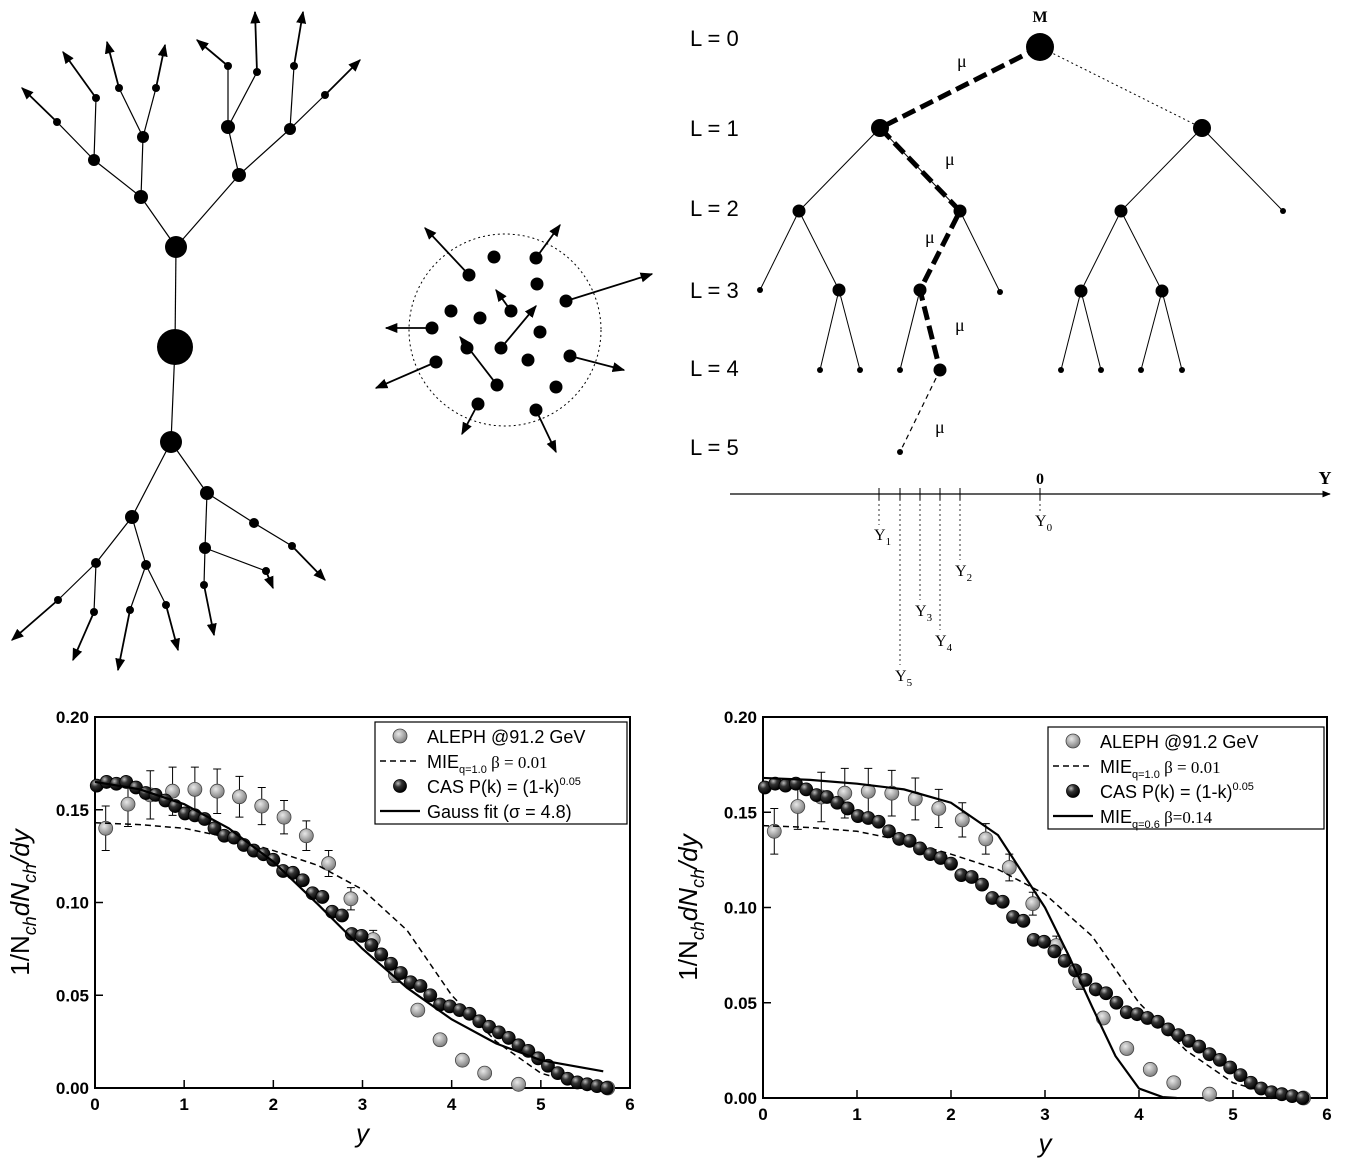 The image size is (1356, 1160). Describe the element at coordinates (273, 1104) in the screenshot. I see `x-tick-label: 2` at that location.